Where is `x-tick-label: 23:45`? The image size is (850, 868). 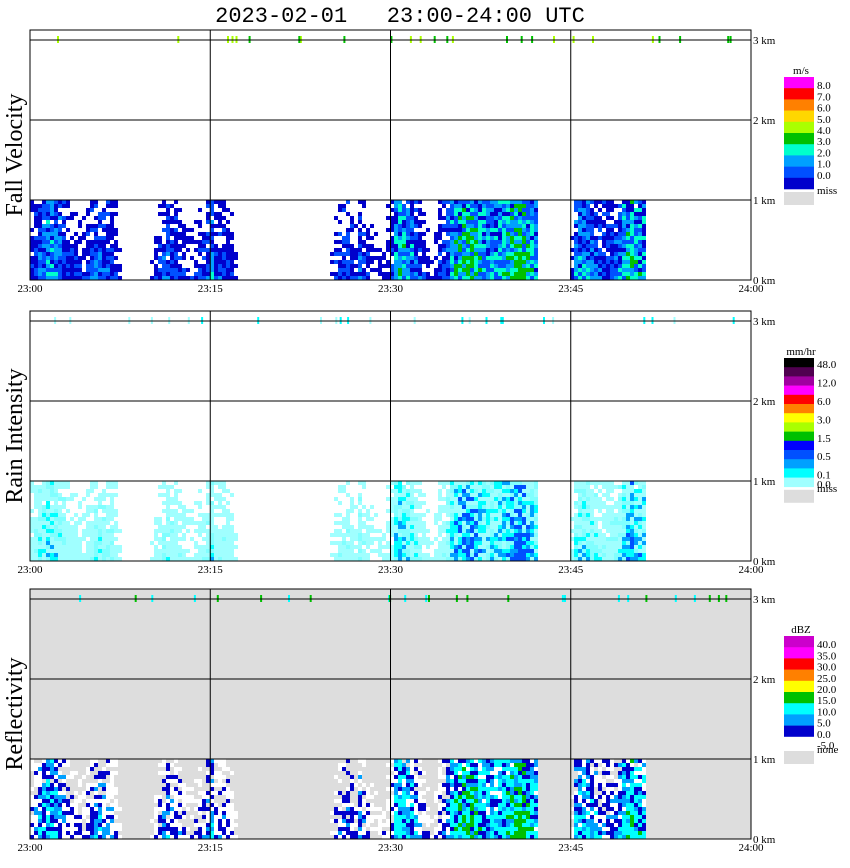
x-tick-label: 23:45 is located at coordinates (571, 289).